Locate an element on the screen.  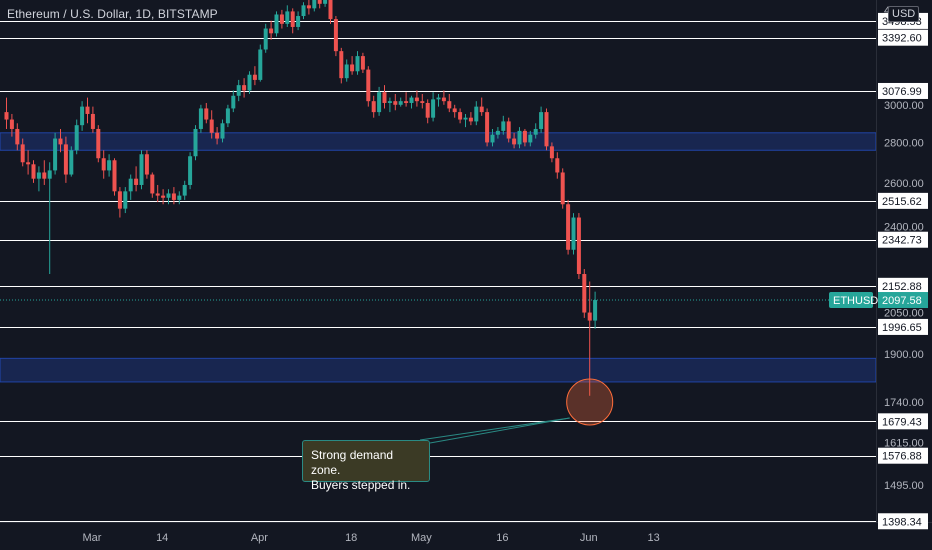
level-price-label: 1576.88 is located at coordinates (902, 457).